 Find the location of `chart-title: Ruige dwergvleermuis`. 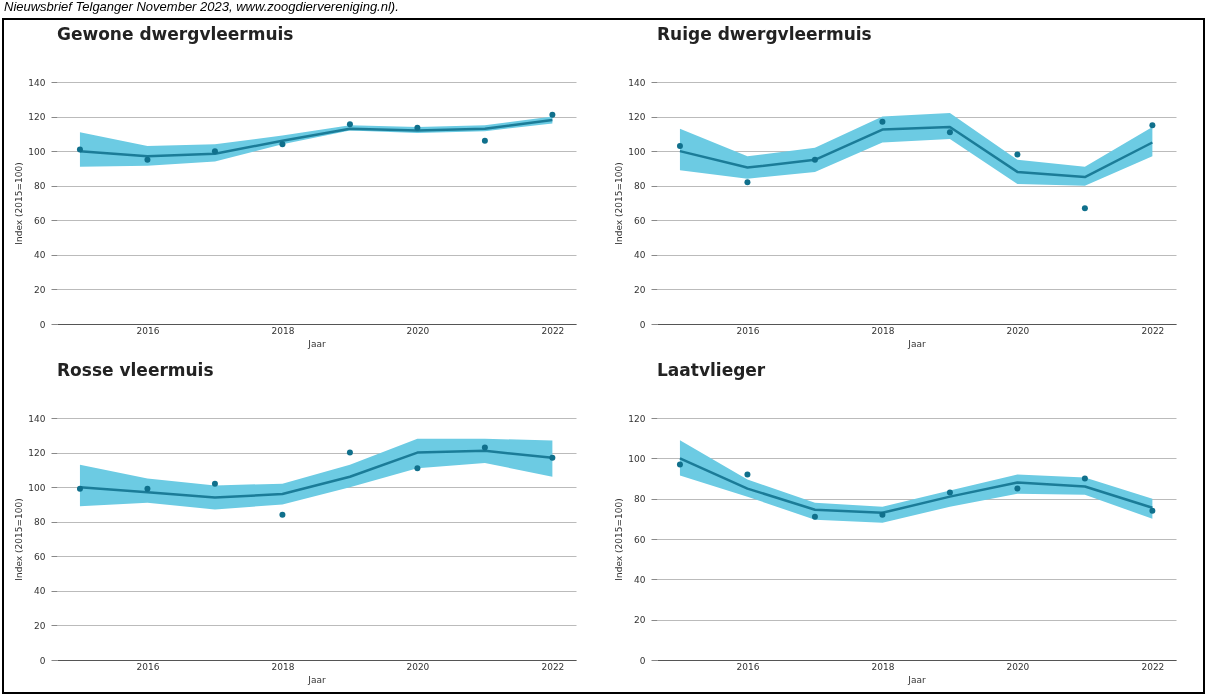

chart-title: Ruige dwergvleermuis is located at coordinates (764, 34).